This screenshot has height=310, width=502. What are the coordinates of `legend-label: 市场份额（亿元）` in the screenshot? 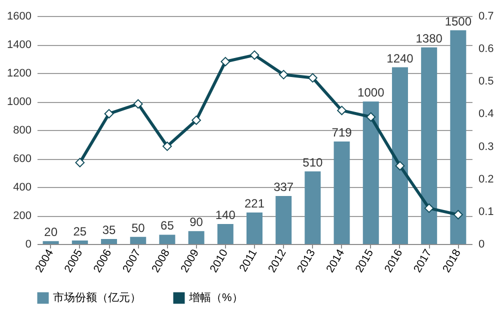 It's located at (97, 297).